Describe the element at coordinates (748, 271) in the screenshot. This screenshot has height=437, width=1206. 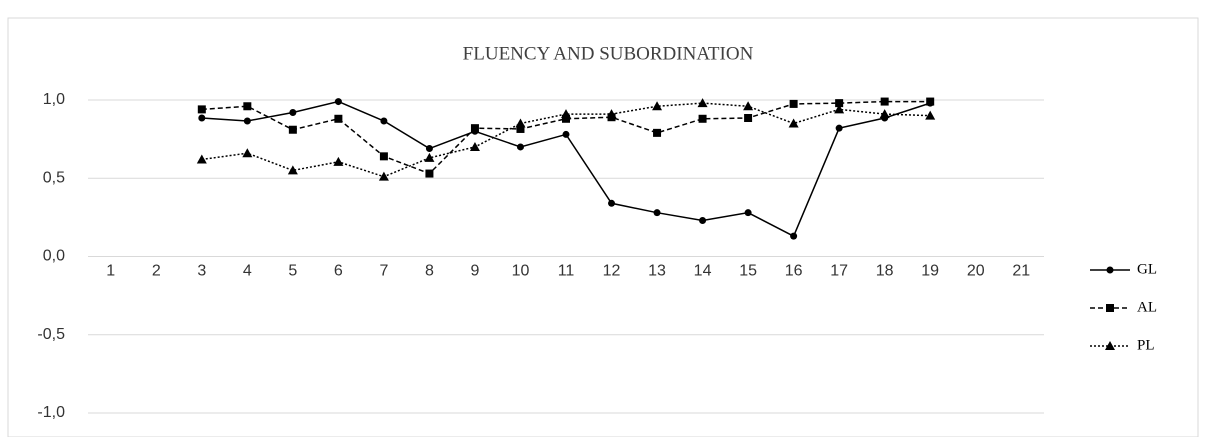
I see `x-tick-label: 15` at that location.